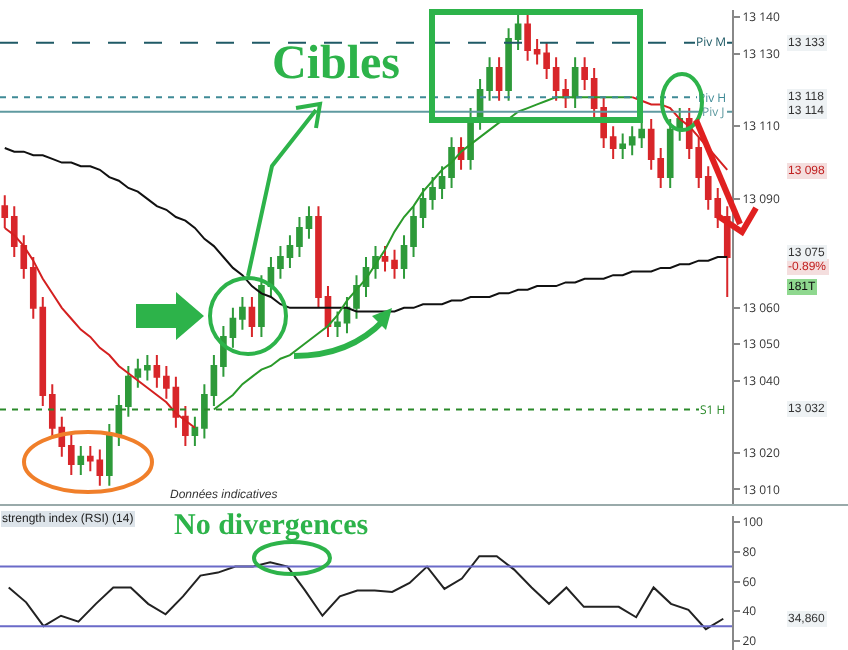  What do you see at coordinates (366, 593) in the screenshot?
I see `line-series` at bounding box center [366, 593].